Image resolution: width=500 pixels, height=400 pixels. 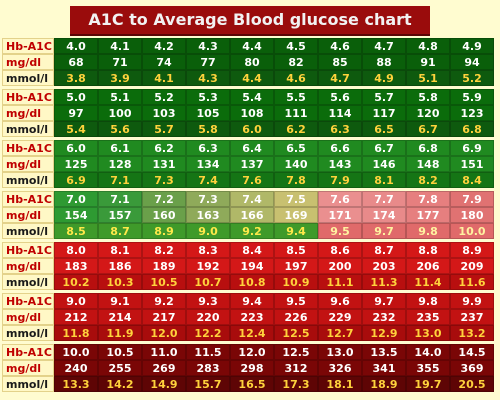 I want to click on mgdl-cell: 177, so click(x=428, y=215).